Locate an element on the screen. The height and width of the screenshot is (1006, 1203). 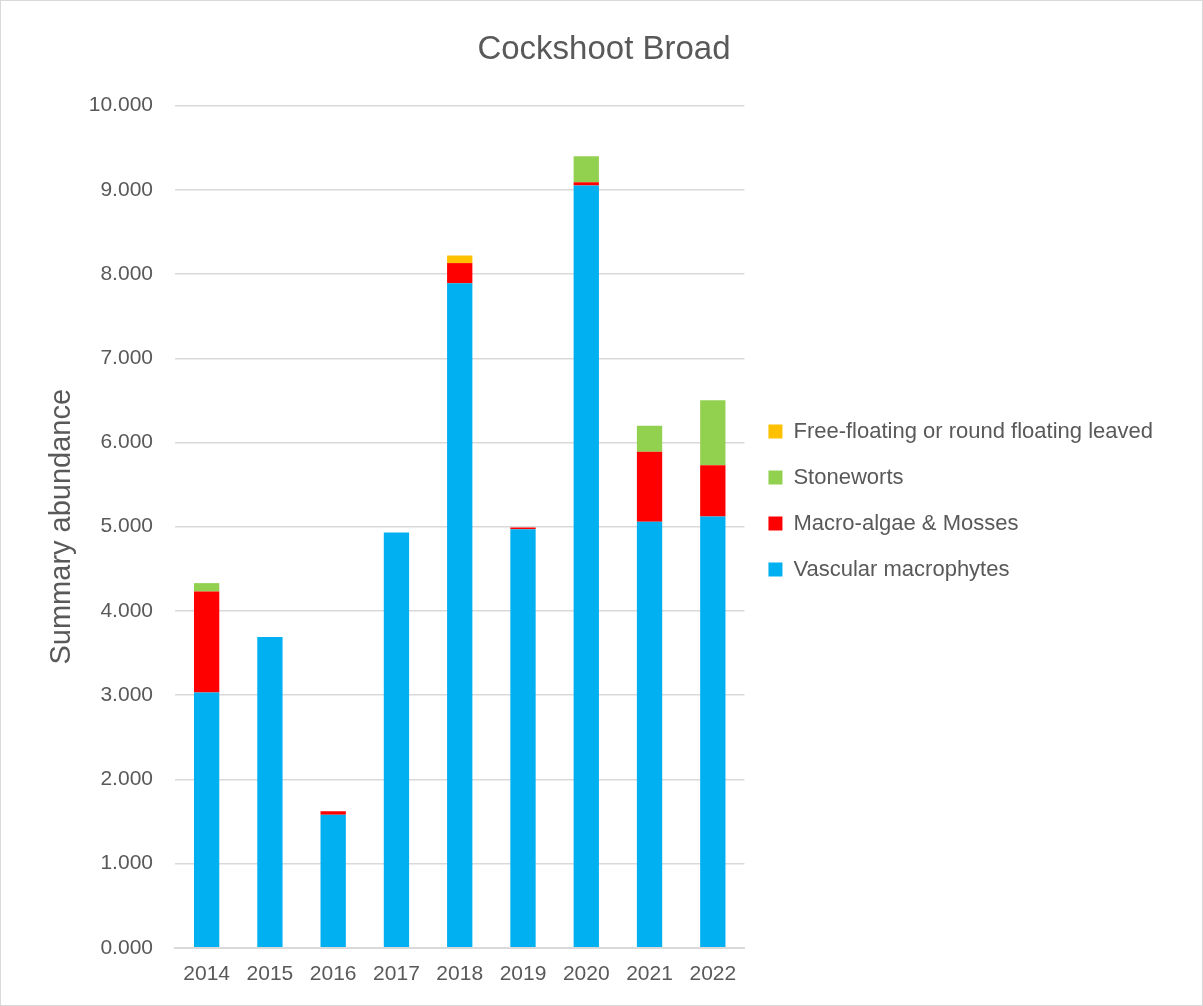
y-tick-label: 10.000 is located at coordinates (120, 104).